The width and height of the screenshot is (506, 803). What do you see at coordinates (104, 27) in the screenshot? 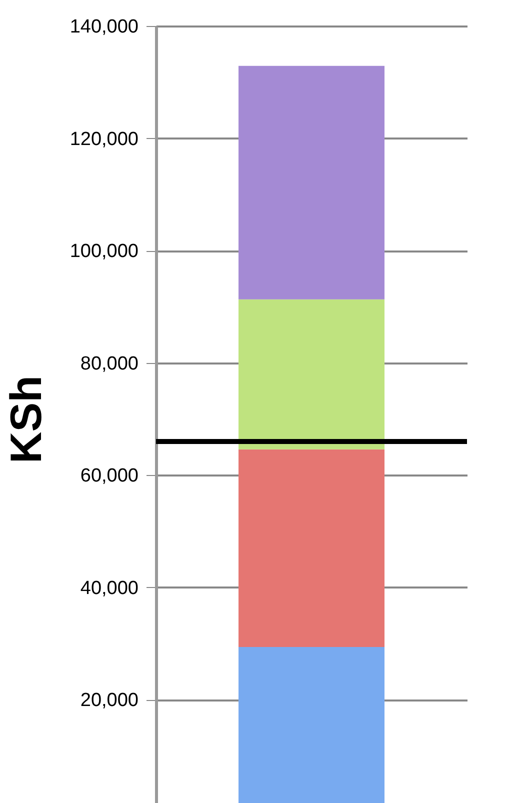
I see `y-tick-label: 140,000` at bounding box center [104, 27].